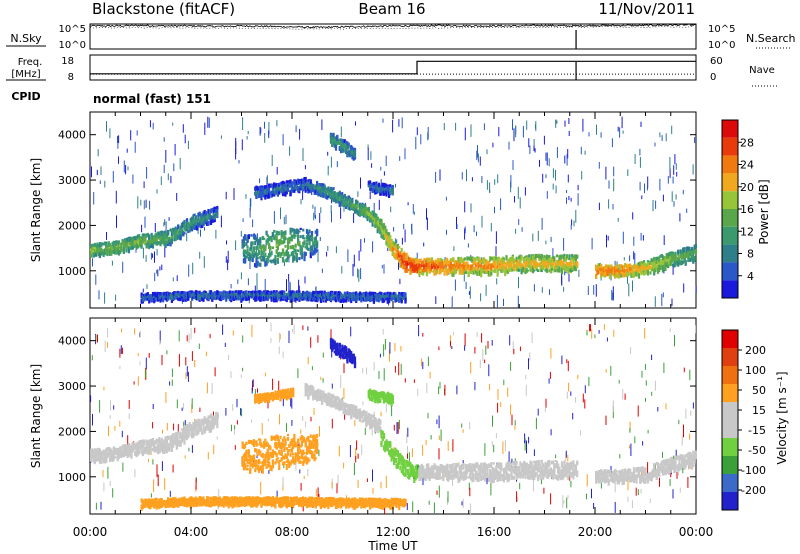 This screenshot has width=800, height=554. What do you see at coordinates (764, 211) in the screenshot?
I see `power-colorbar-label: Power [dB]` at bounding box center [764, 211].